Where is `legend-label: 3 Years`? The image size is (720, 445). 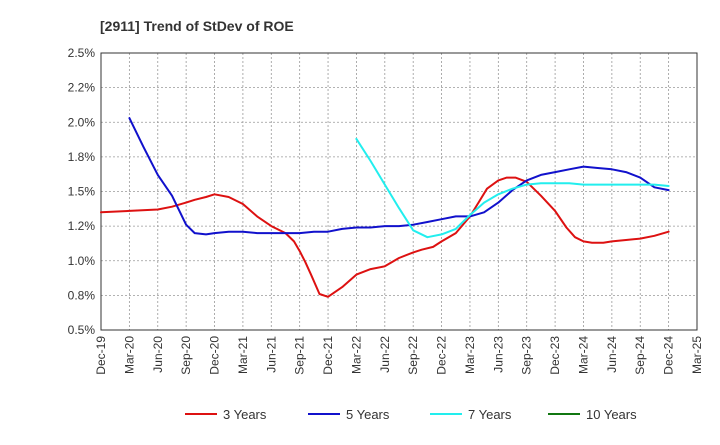 legend-label: 3 Years is located at coordinates (245, 414).